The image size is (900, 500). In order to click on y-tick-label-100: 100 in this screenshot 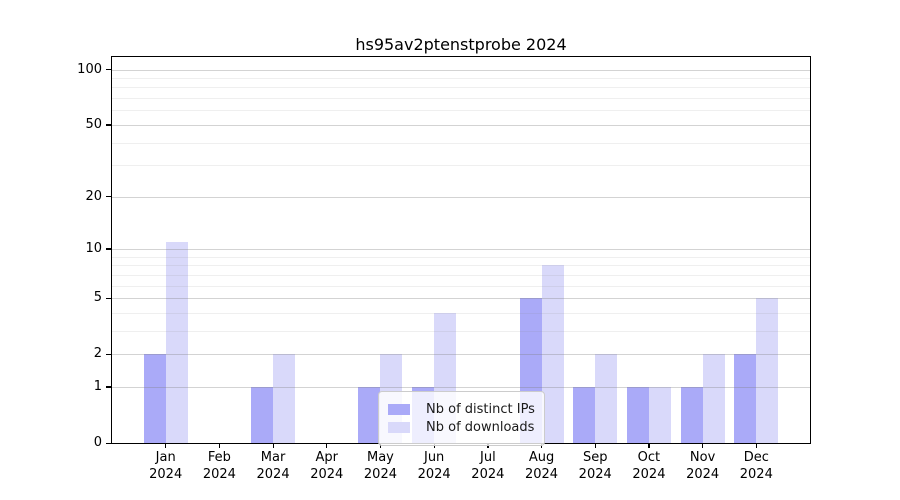, I will do `click(89, 69)`.